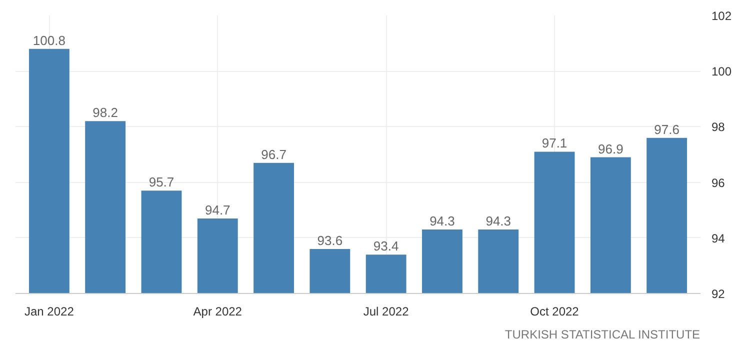  I want to click on data-label: 95.7, so click(161, 182).